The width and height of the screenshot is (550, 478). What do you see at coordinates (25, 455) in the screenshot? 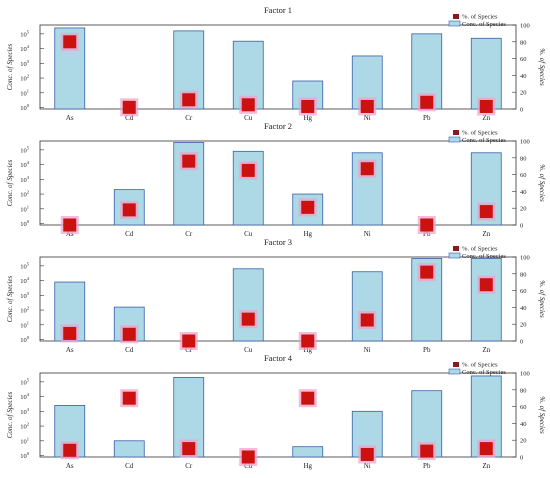
I see `left-tick-label: 10⁰` at bounding box center [25, 455].